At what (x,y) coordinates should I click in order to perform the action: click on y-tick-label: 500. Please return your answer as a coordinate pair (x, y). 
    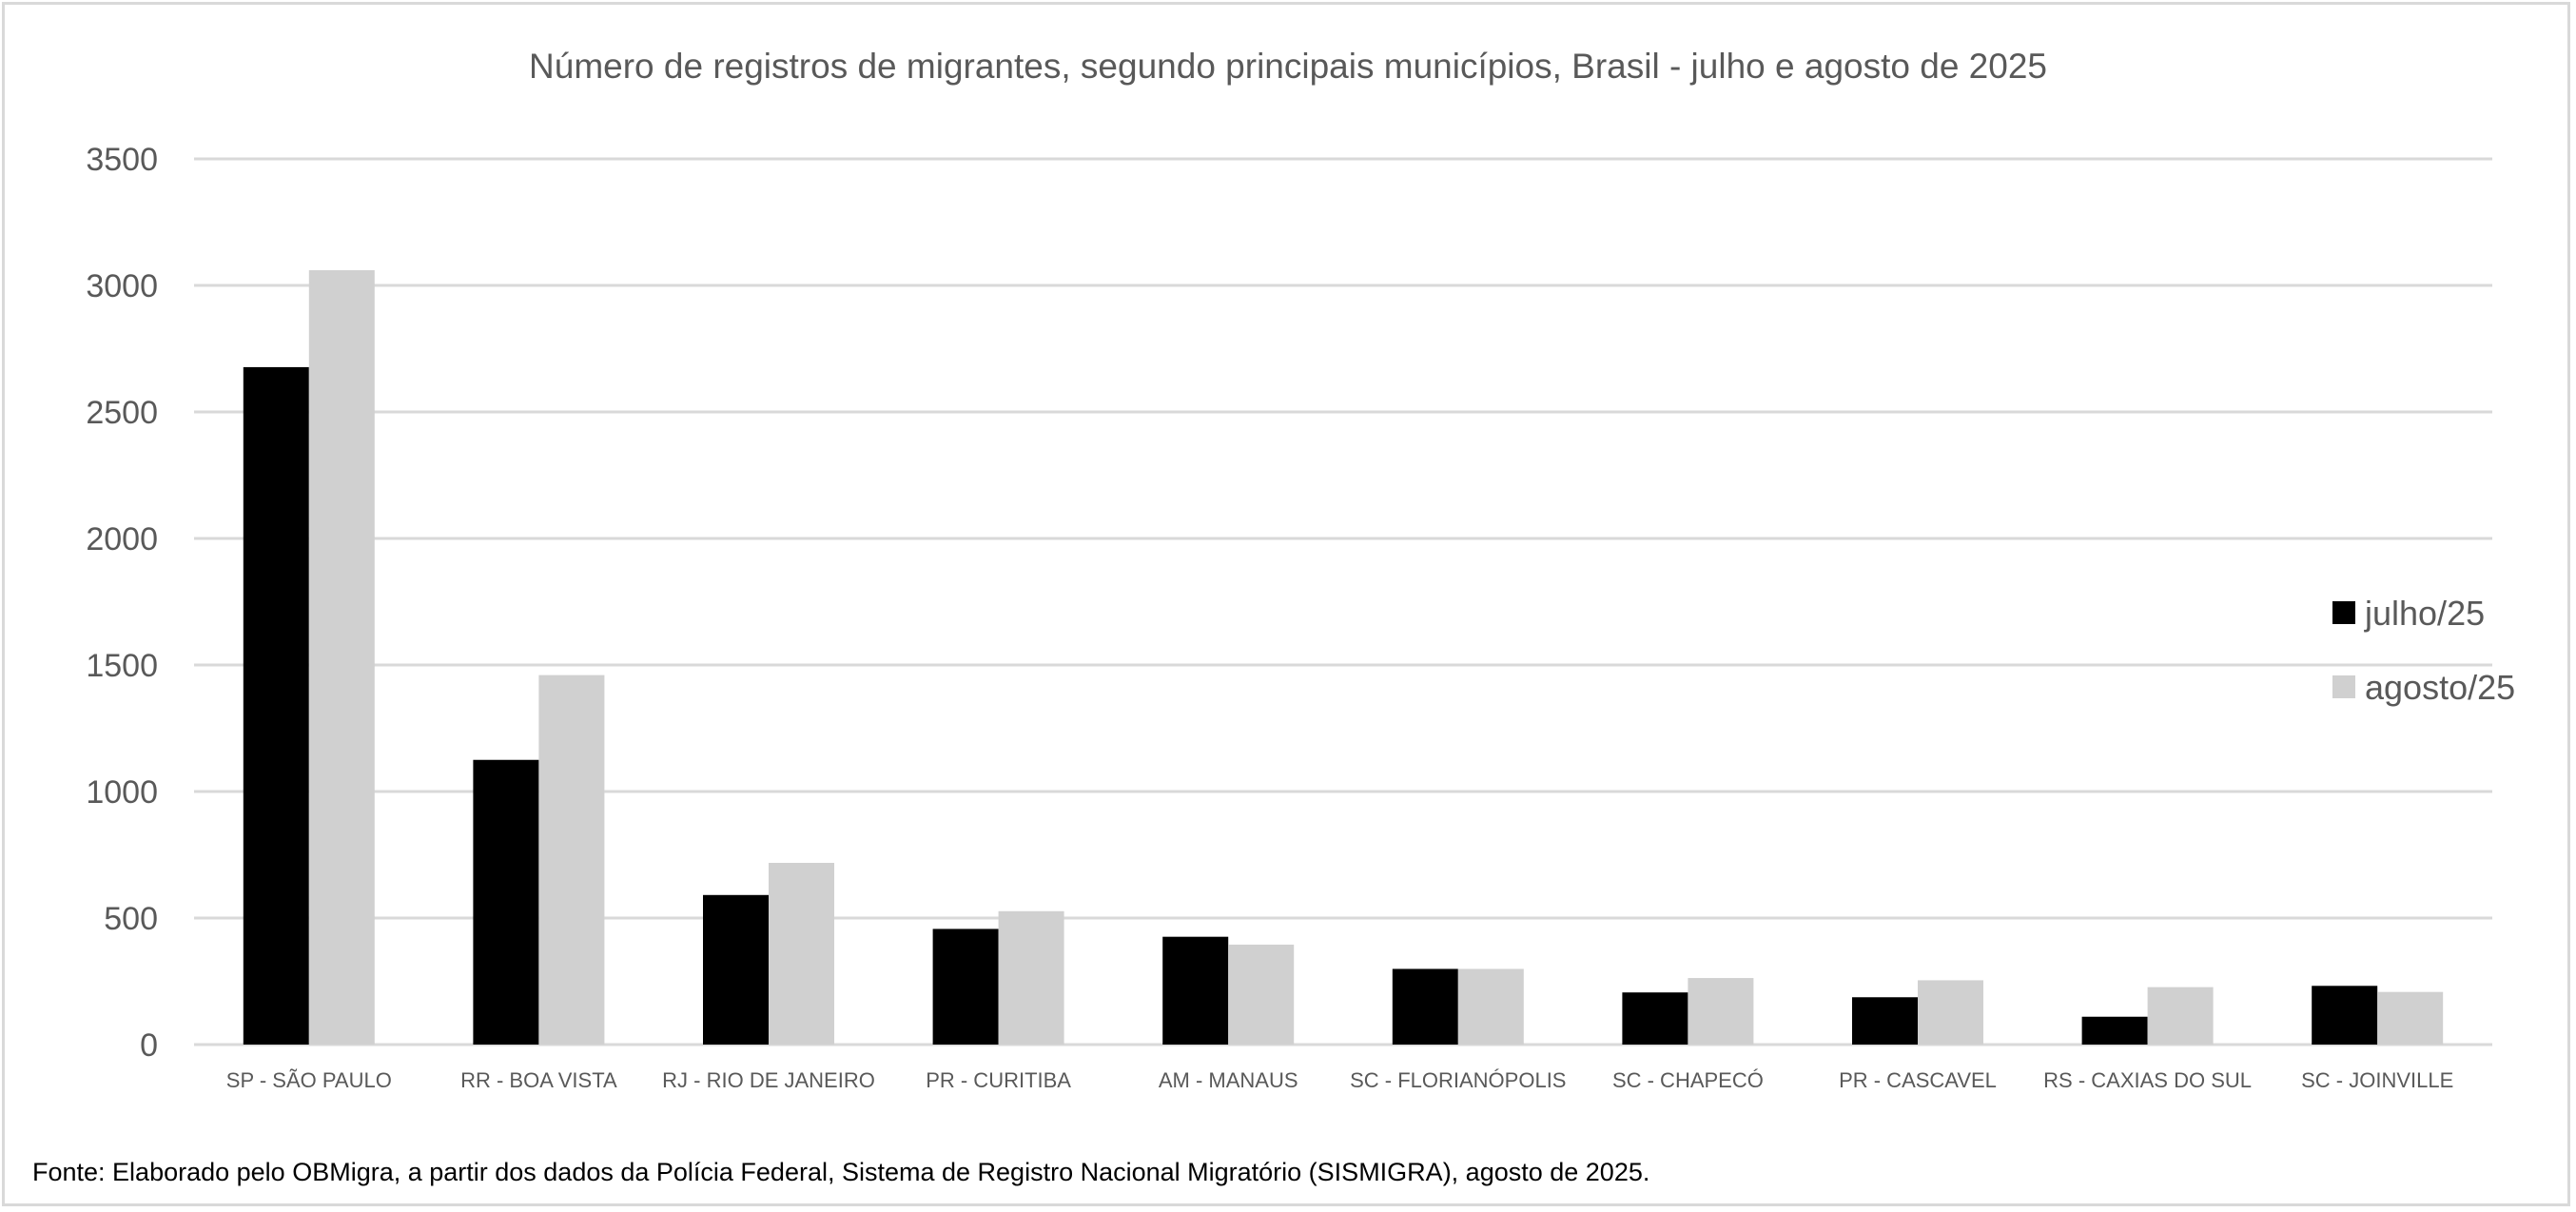
    Looking at the image, I should click on (131, 919).